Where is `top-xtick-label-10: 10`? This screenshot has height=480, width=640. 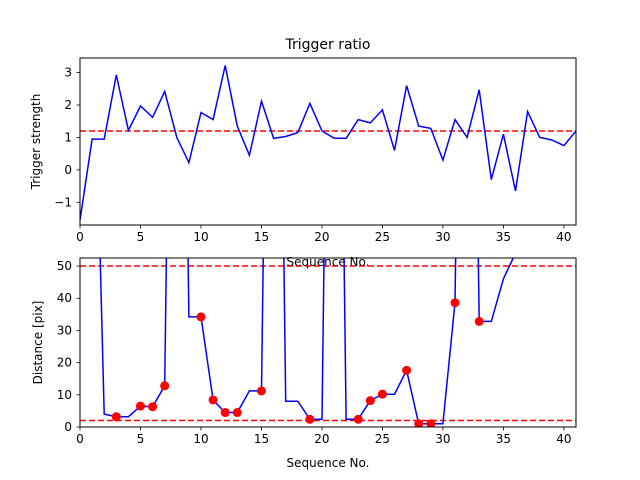 top-xtick-label-10: 10 is located at coordinates (200, 237).